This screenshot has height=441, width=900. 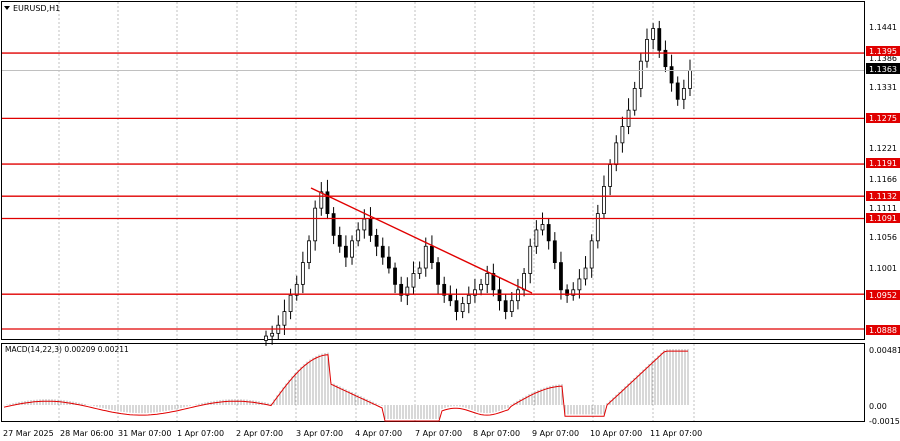 I want to click on level-label: 1.1395, so click(x=883, y=51).